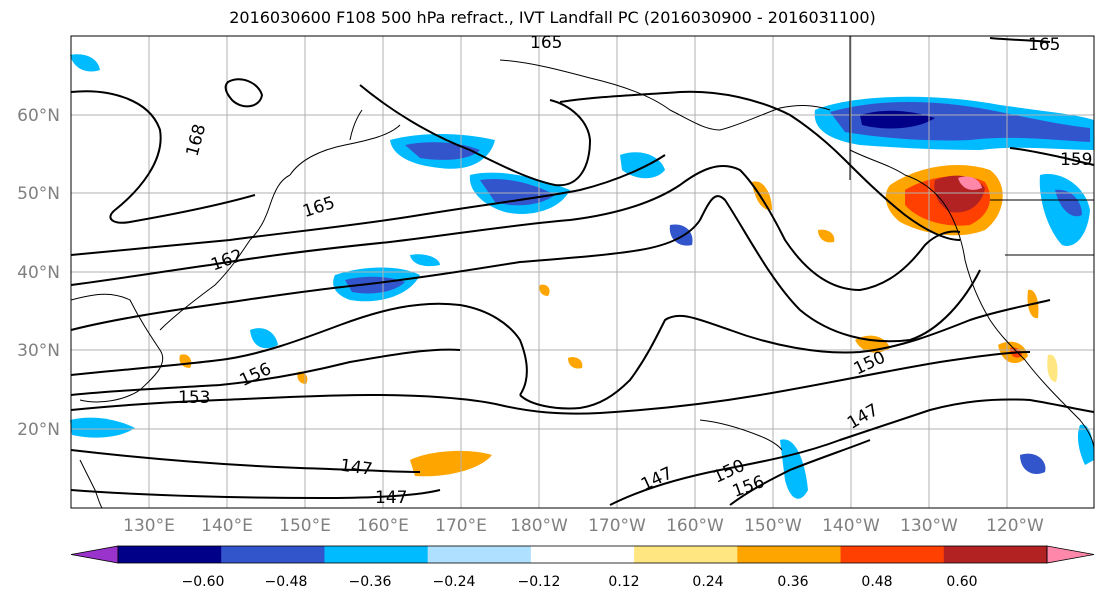  What do you see at coordinates (454, 582) in the screenshot?
I see `colorbar-tick: −0.24` at bounding box center [454, 582].